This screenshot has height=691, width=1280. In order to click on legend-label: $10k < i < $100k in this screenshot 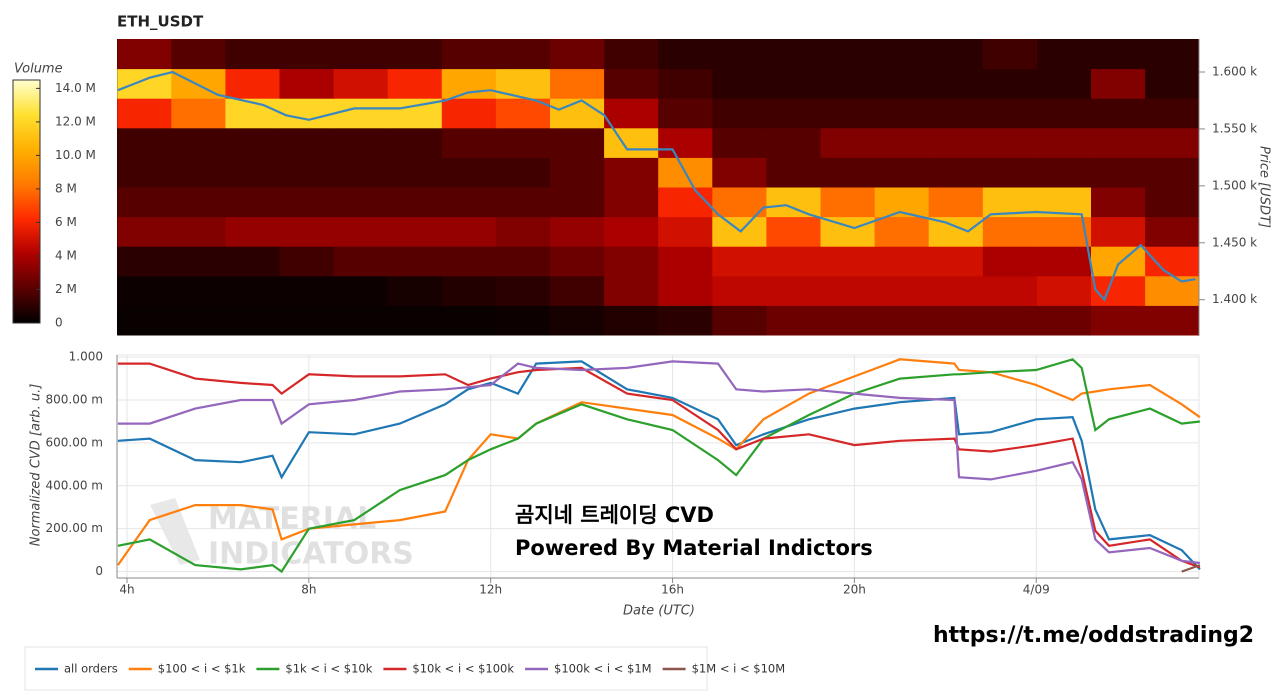, I will do `click(463, 669)`.